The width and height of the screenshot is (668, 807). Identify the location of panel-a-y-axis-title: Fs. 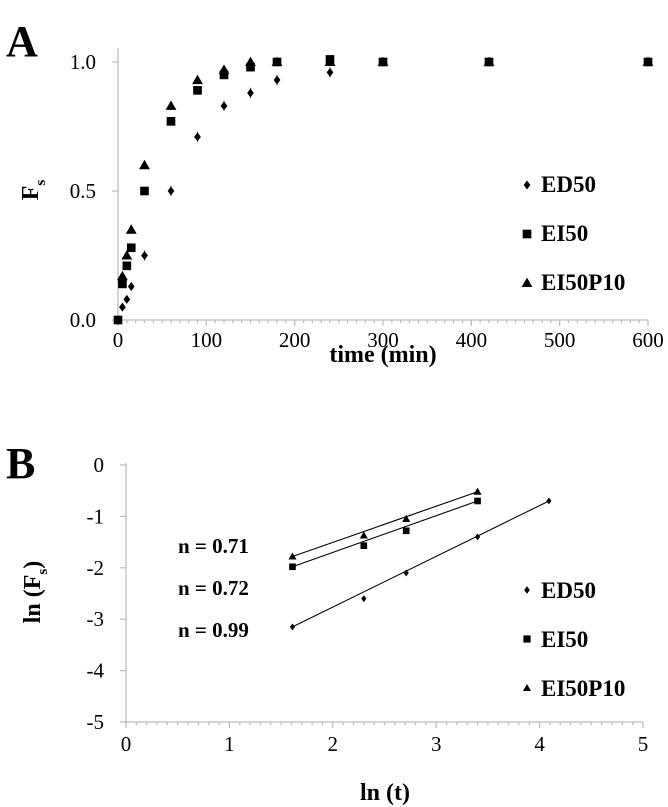
(33, 190).